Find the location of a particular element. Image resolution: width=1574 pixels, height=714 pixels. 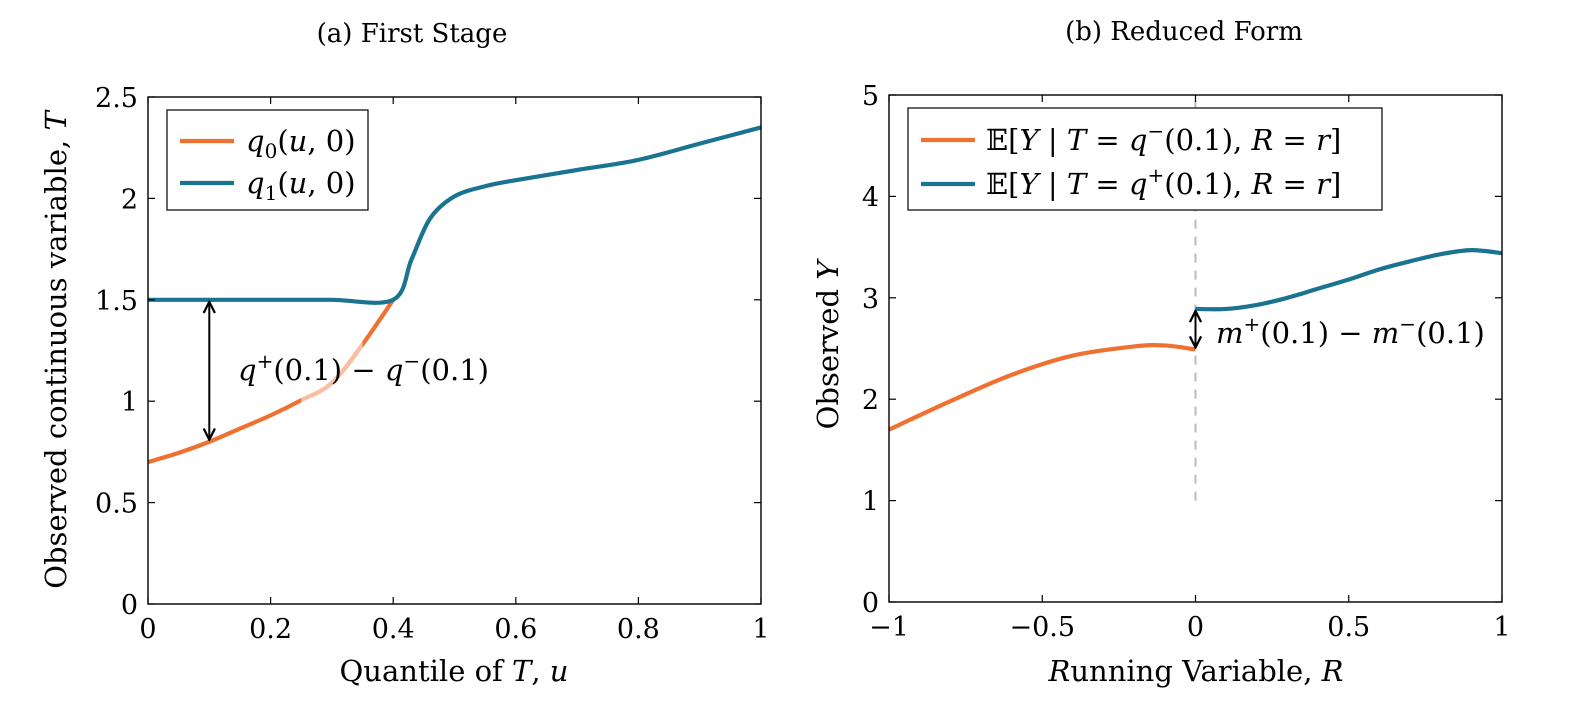

legend-label-q0: q0(u, 0) is located at coordinates (301, 143).